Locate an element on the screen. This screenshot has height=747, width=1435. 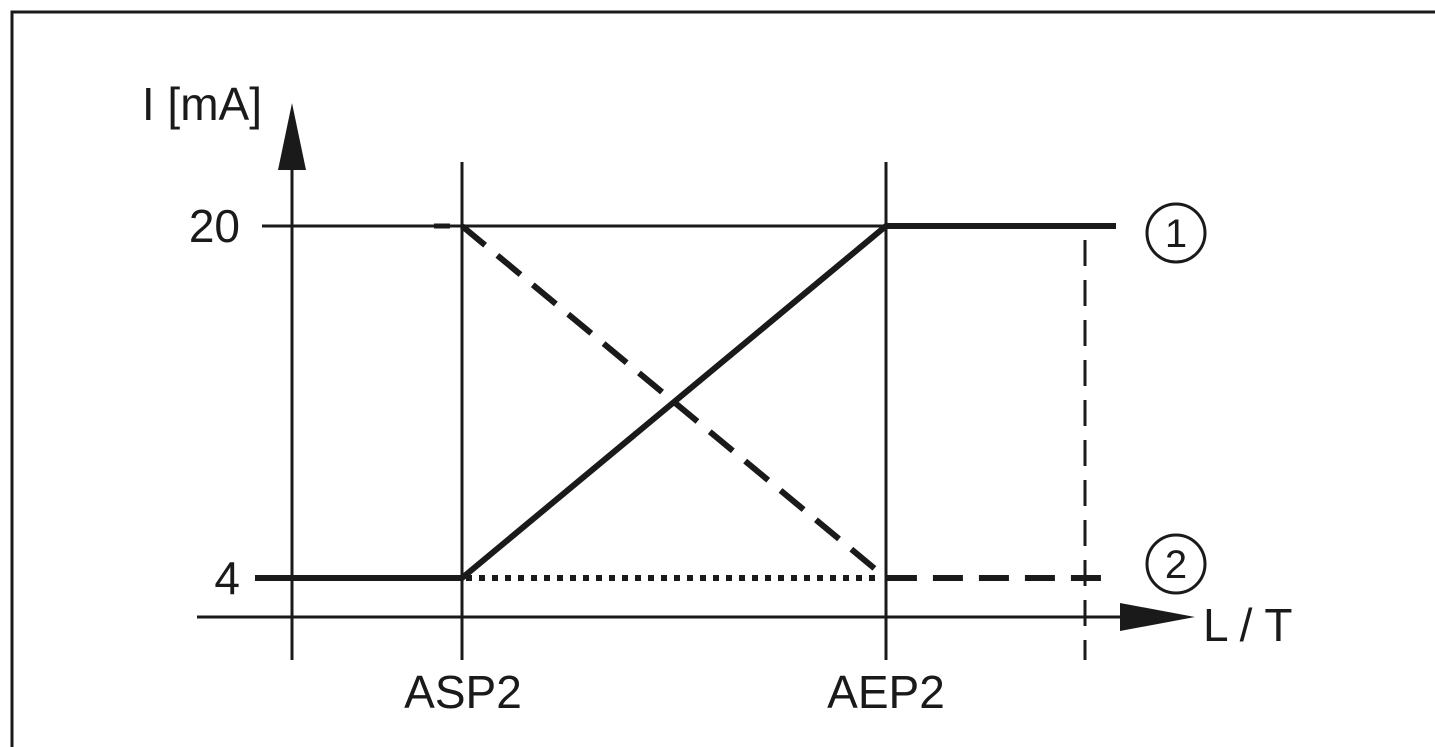
curve-1-marker-text: 1 is located at coordinates (1176, 234).